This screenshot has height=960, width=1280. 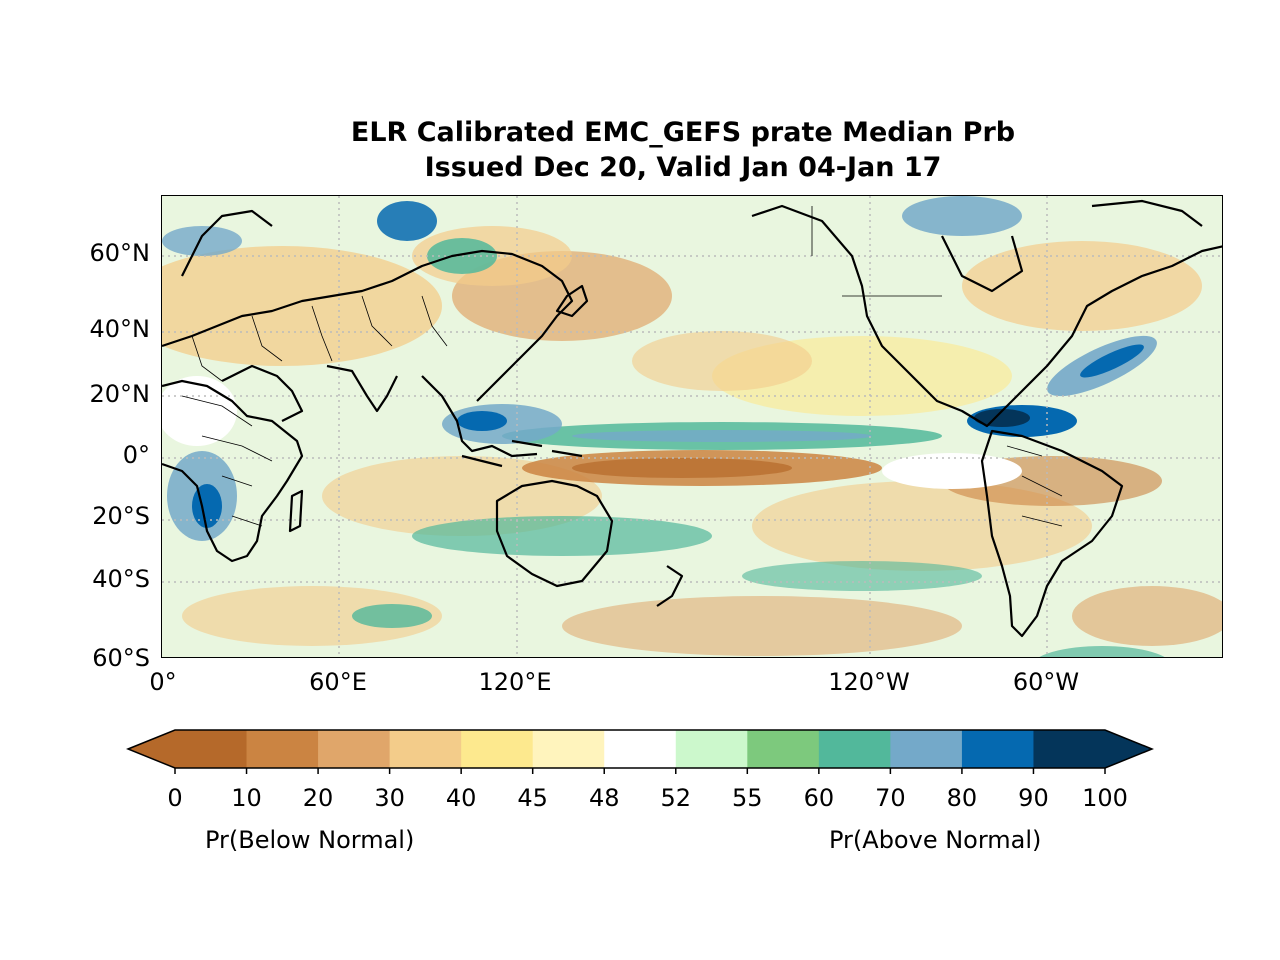 What do you see at coordinates (121, 516) in the screenshot?
I see `lat-tick-label: 20°S` at bounding box center [121, 516].